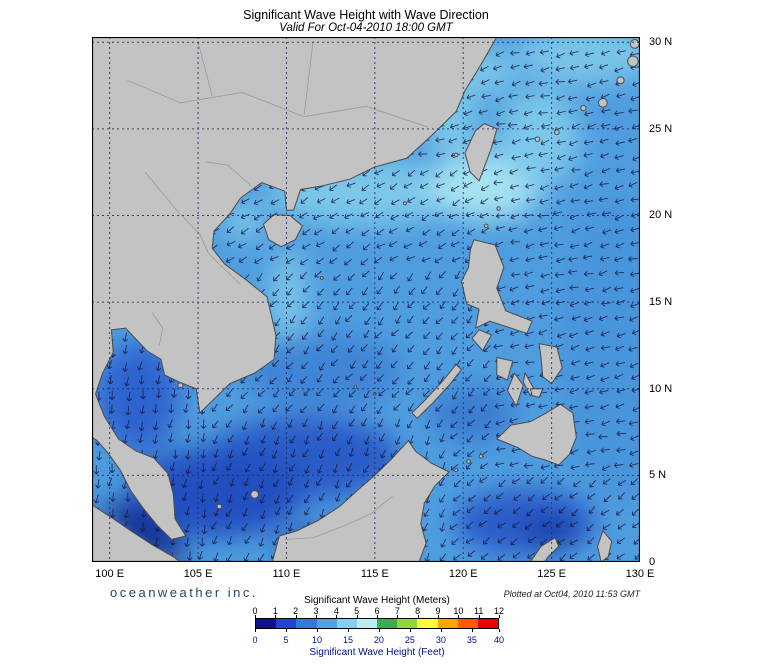  I want to click on shading-east-china-sea, so click(578, 61).